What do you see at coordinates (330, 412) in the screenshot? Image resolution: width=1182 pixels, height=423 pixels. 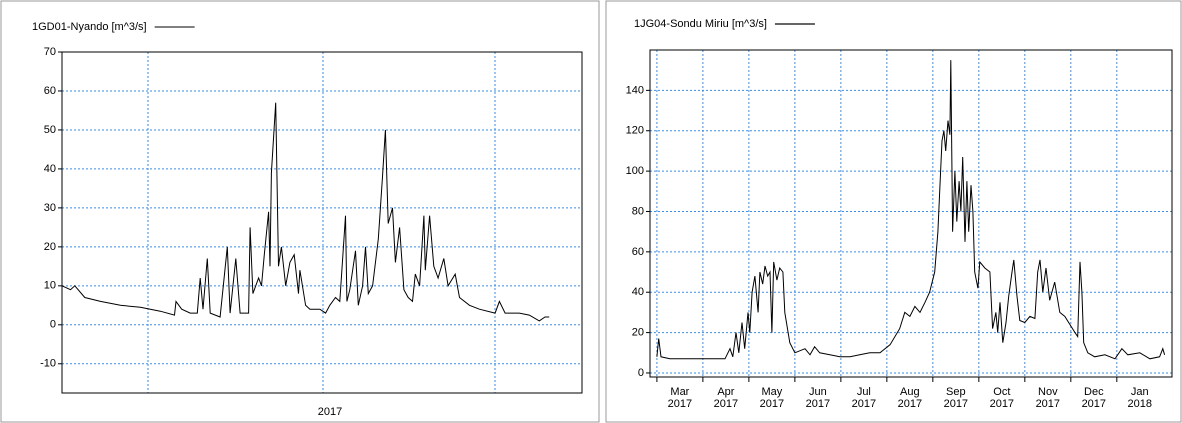 I see `x-axis-label: 2017` at bounding box center [330, 412].